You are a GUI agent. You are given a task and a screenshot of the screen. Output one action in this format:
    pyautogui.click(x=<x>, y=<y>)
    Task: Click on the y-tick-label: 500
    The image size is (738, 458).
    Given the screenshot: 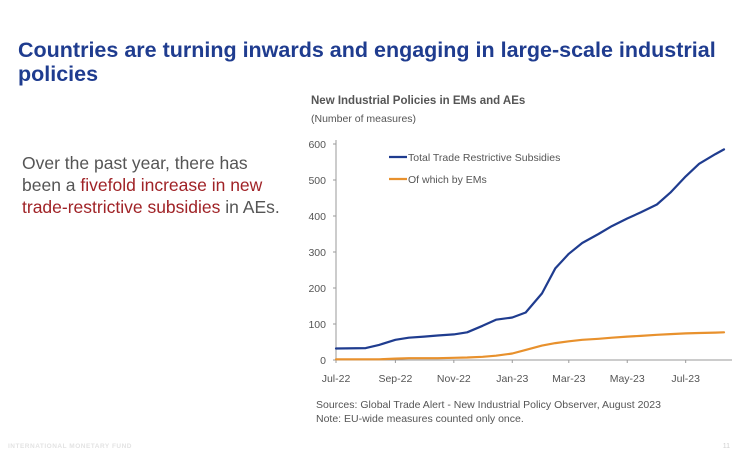 What is the action you would take?
    pyautogui.click(x=317, y=181)
    